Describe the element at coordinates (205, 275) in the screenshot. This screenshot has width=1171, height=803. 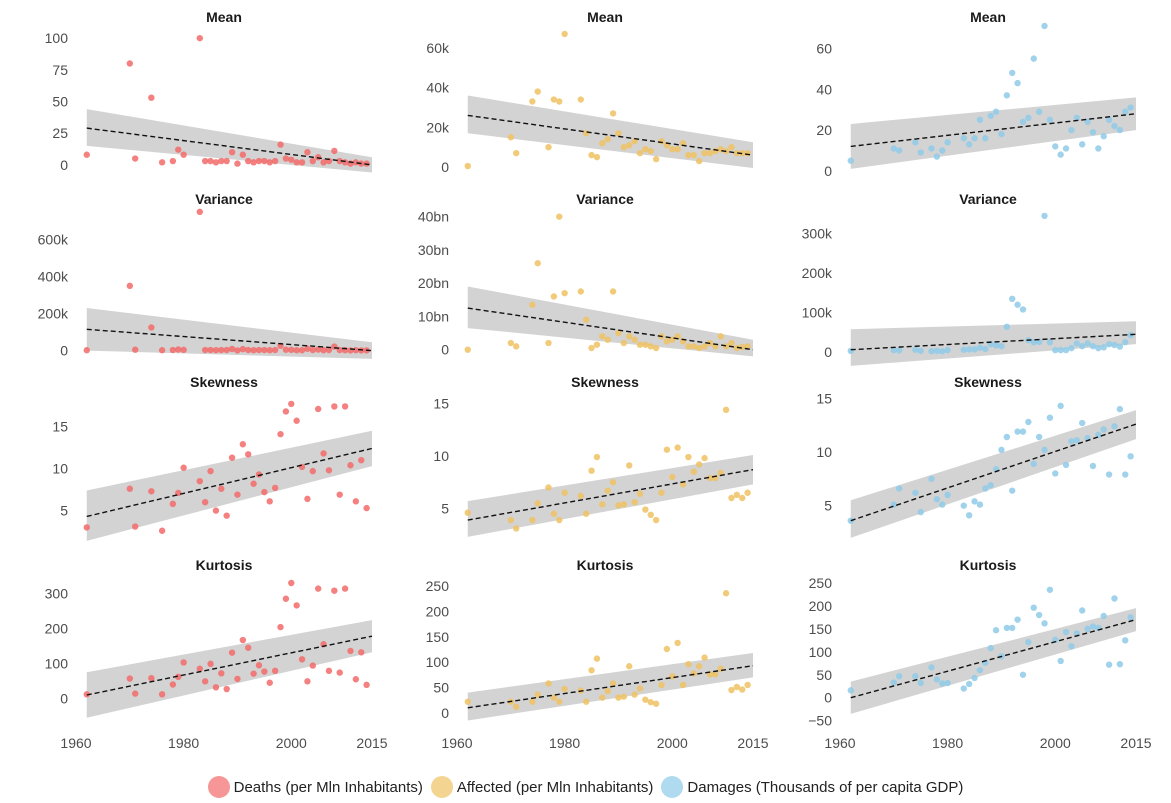
I see `panel-variance-1: Variance 0 200k 400k 600k` at that location.